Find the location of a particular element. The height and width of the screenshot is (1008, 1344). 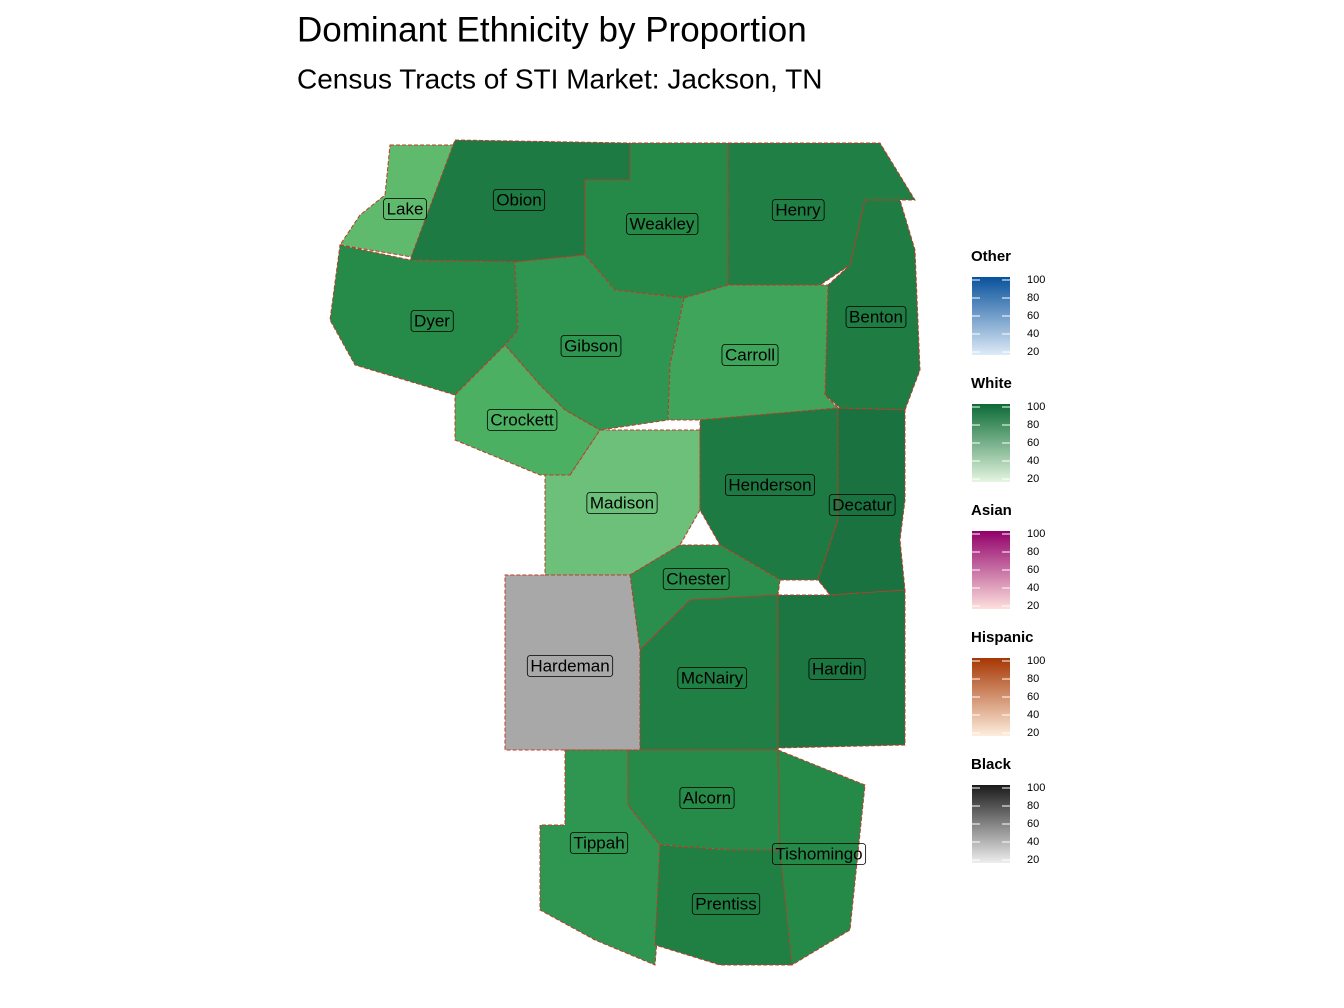

county-name: Tishomingo is located at coordinates (818, 853).